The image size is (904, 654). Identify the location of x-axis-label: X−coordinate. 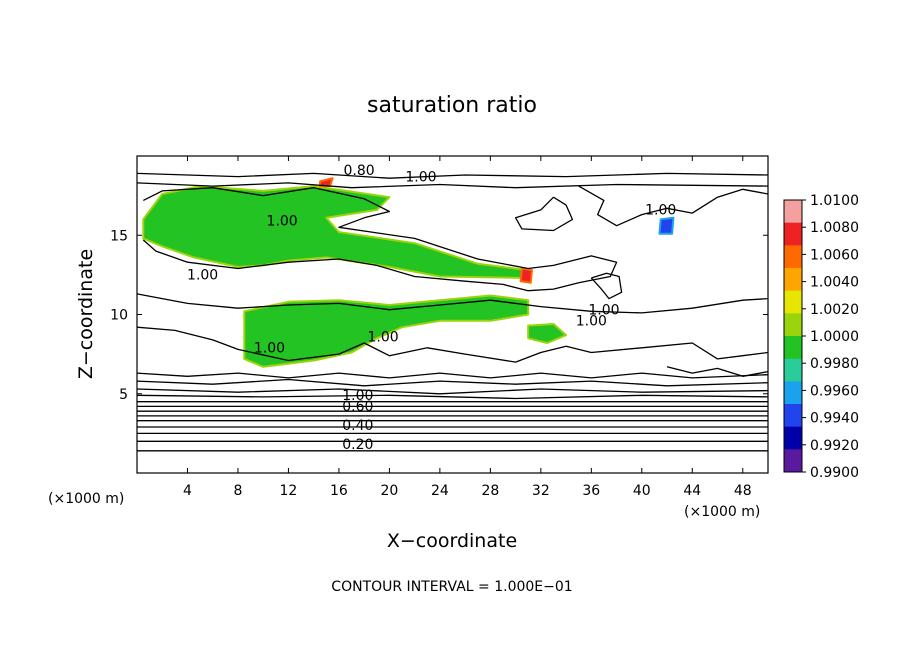
(452, 541).